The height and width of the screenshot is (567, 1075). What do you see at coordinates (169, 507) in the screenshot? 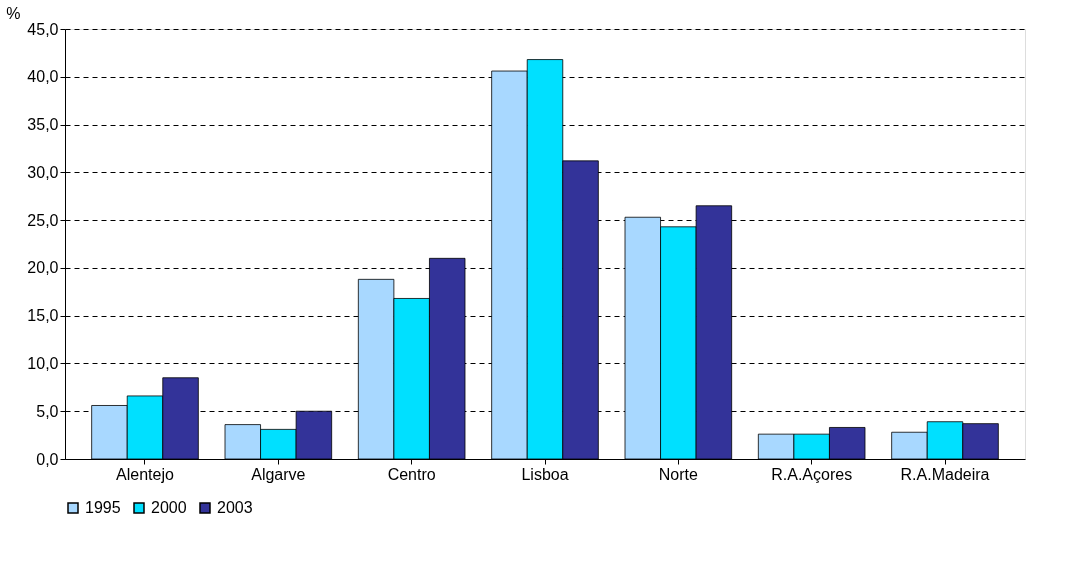
I see `legend-label: 2000` at bounding box center [169, 507].